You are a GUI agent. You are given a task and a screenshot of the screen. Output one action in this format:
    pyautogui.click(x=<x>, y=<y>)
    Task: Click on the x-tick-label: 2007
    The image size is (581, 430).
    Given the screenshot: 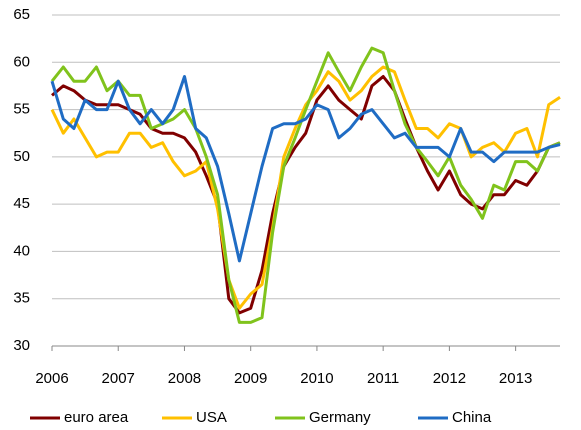 What is the action you would take?
    pyautogui.click(x=118, y=378)
    